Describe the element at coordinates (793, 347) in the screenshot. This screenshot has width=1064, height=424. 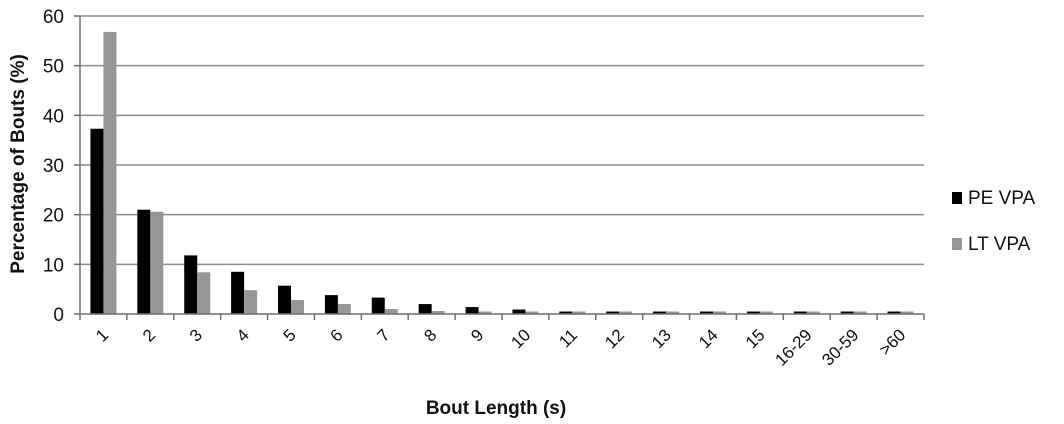
I see `x-tick-label: 16-29` at that location.